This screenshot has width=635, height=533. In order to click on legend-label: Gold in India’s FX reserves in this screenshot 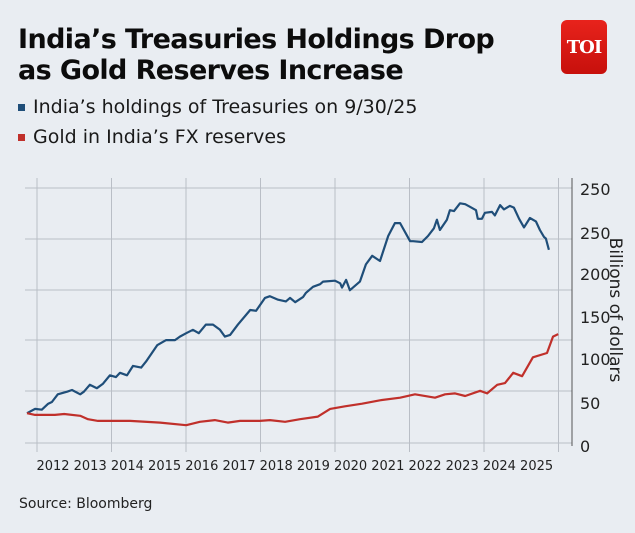, I will do `click(159, 137)`.